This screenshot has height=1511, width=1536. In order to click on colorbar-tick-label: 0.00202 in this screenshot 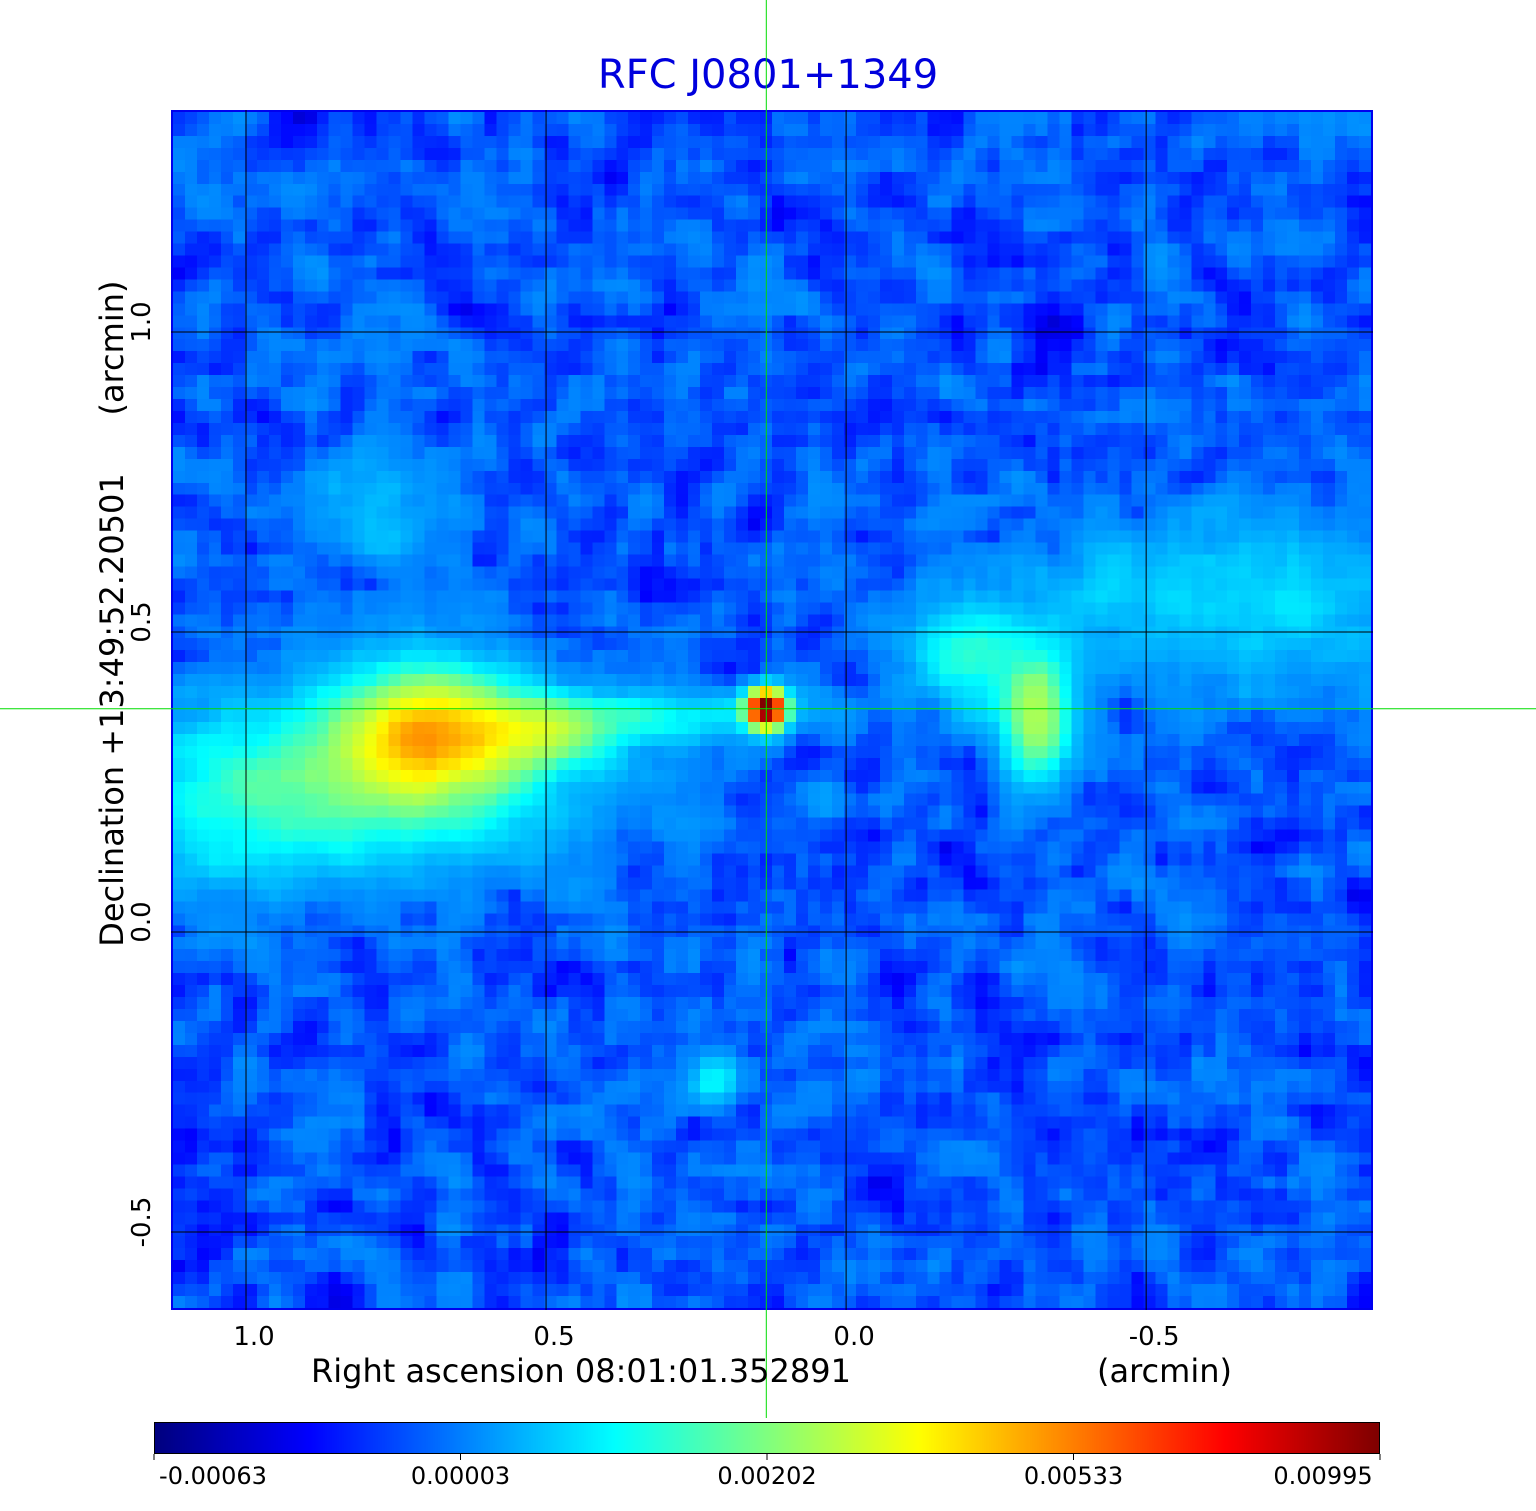, I will do `click(767, 1476)`.